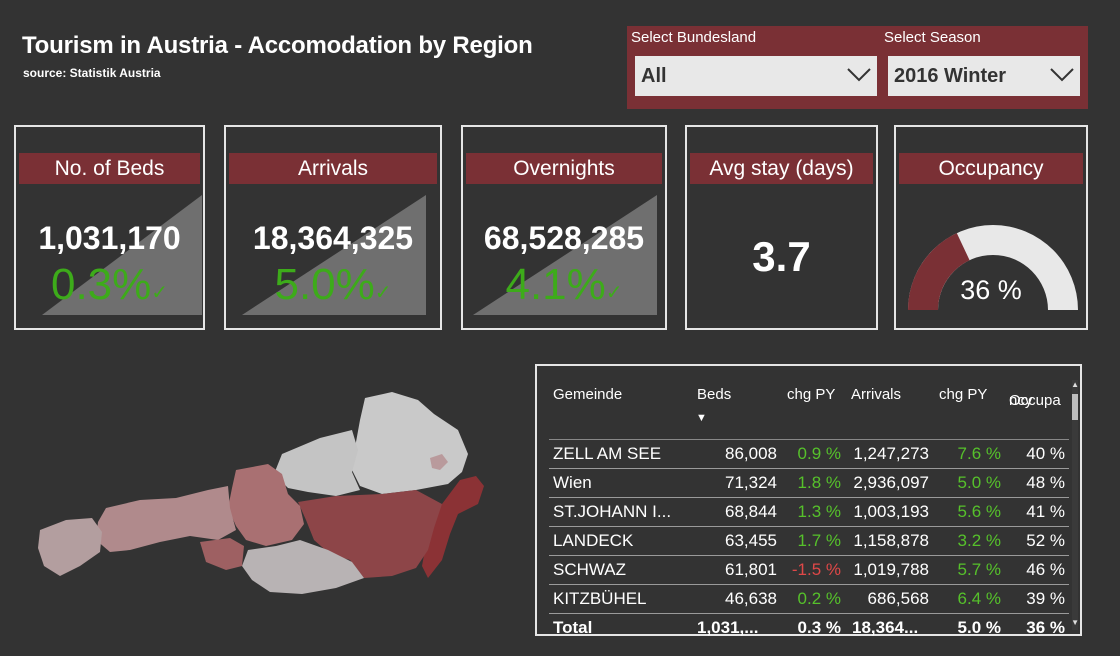  Describe the element at coordinates (701, 418) in the screenshot. I see `sort-desc-icon: ▼` at that location.